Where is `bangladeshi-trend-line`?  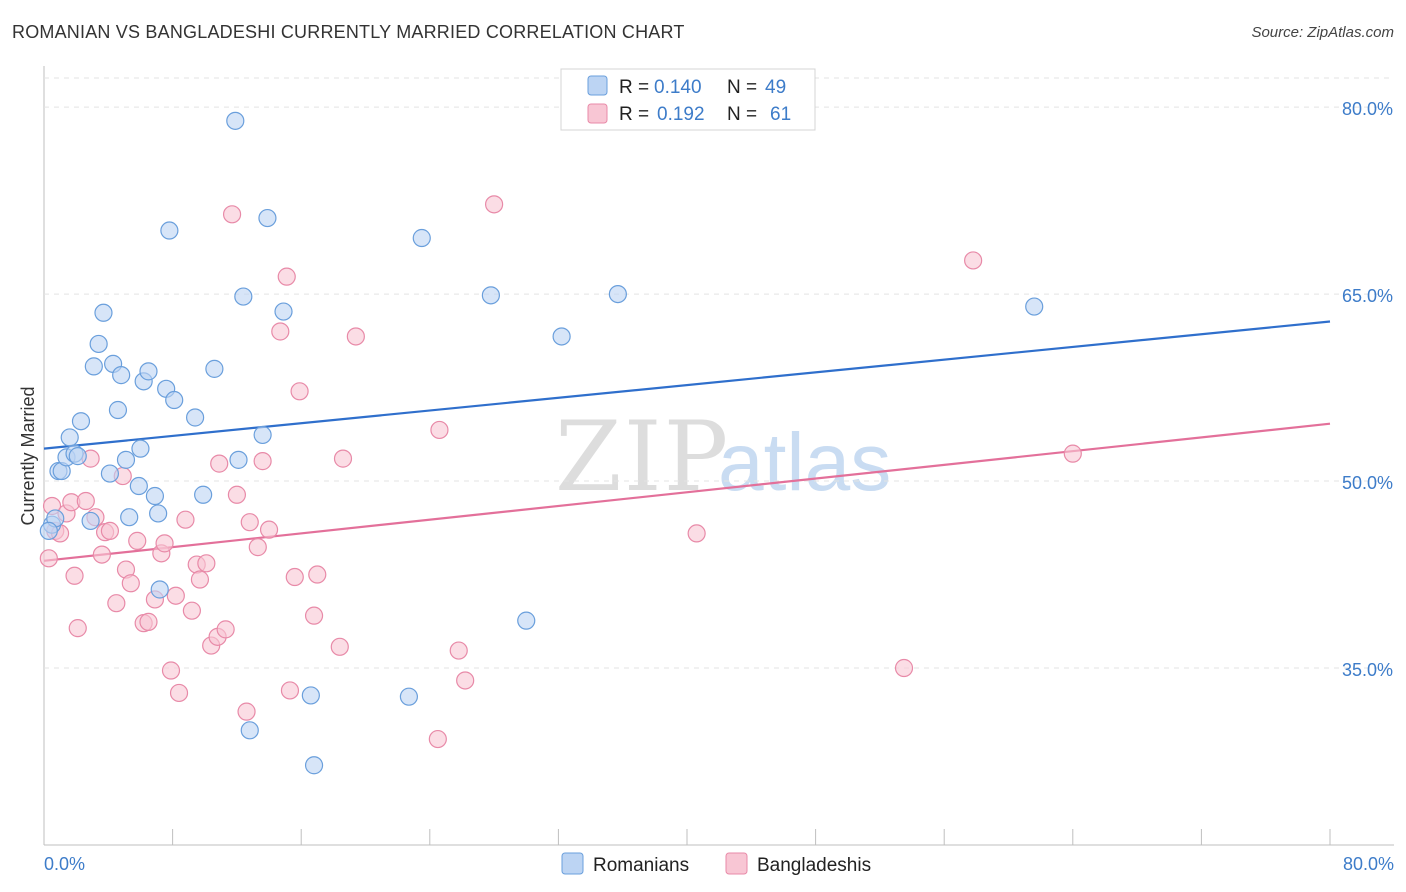 bangladeshi-trend-line is located at coordinates (687, 492).